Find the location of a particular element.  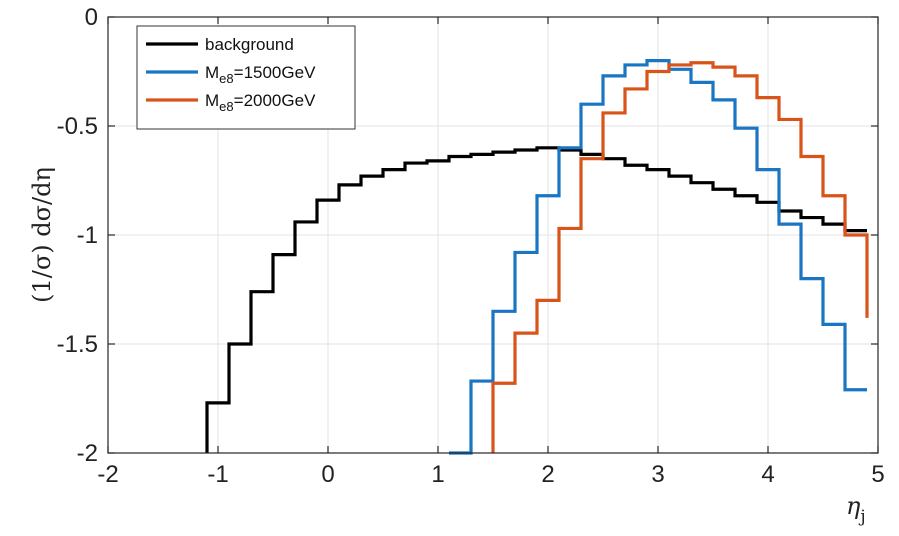

x-axis-title-sub: j is located at coordinates (861, 517).